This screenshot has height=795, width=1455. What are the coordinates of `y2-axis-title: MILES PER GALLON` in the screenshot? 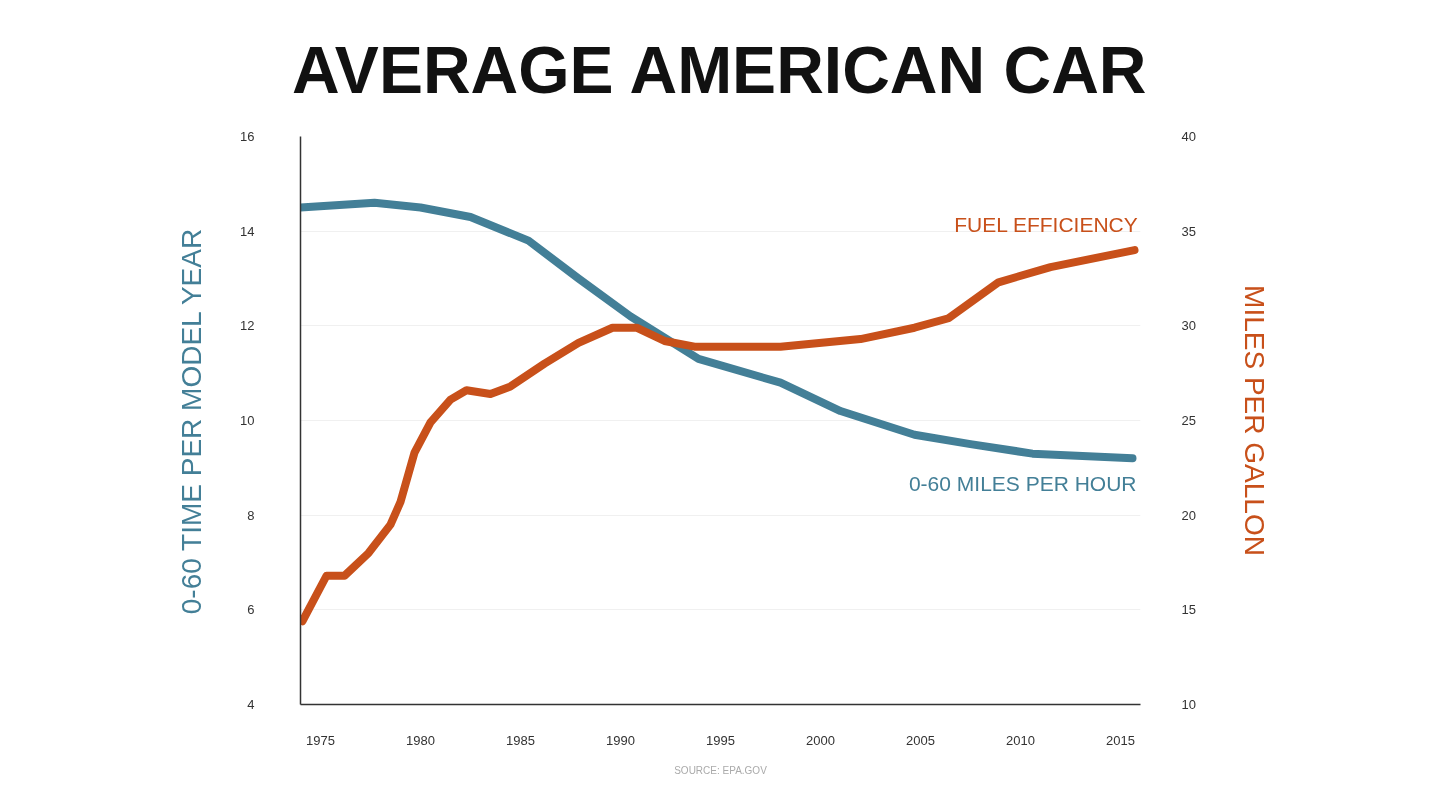 It's located at (1254, 420).